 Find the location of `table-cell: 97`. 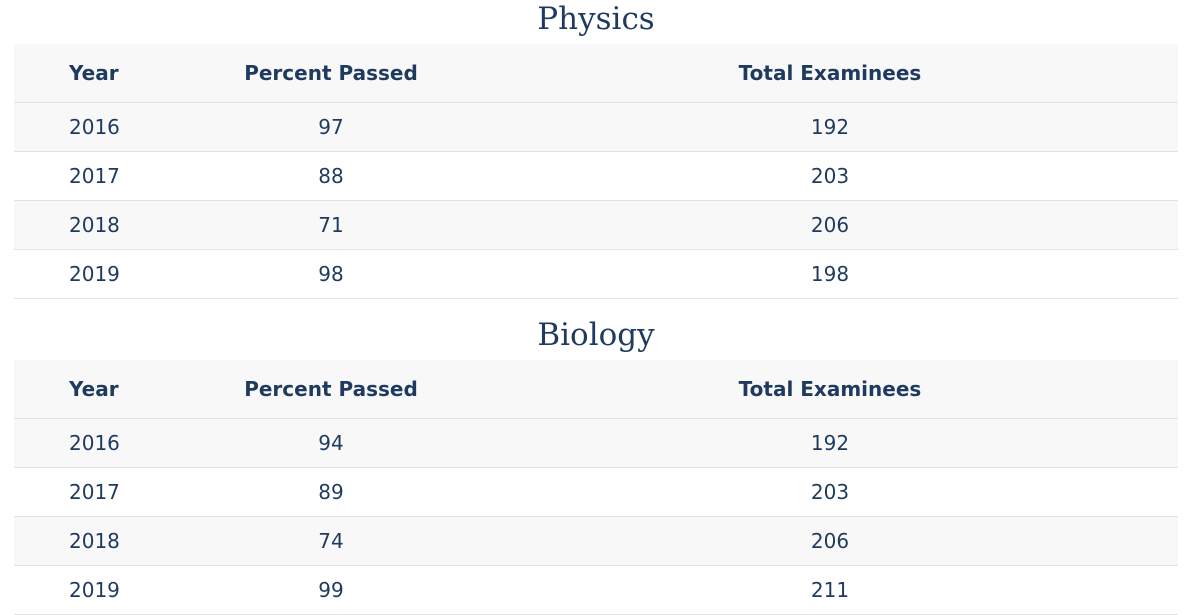

table-cell: 97 is located at coordinates (331, 127).